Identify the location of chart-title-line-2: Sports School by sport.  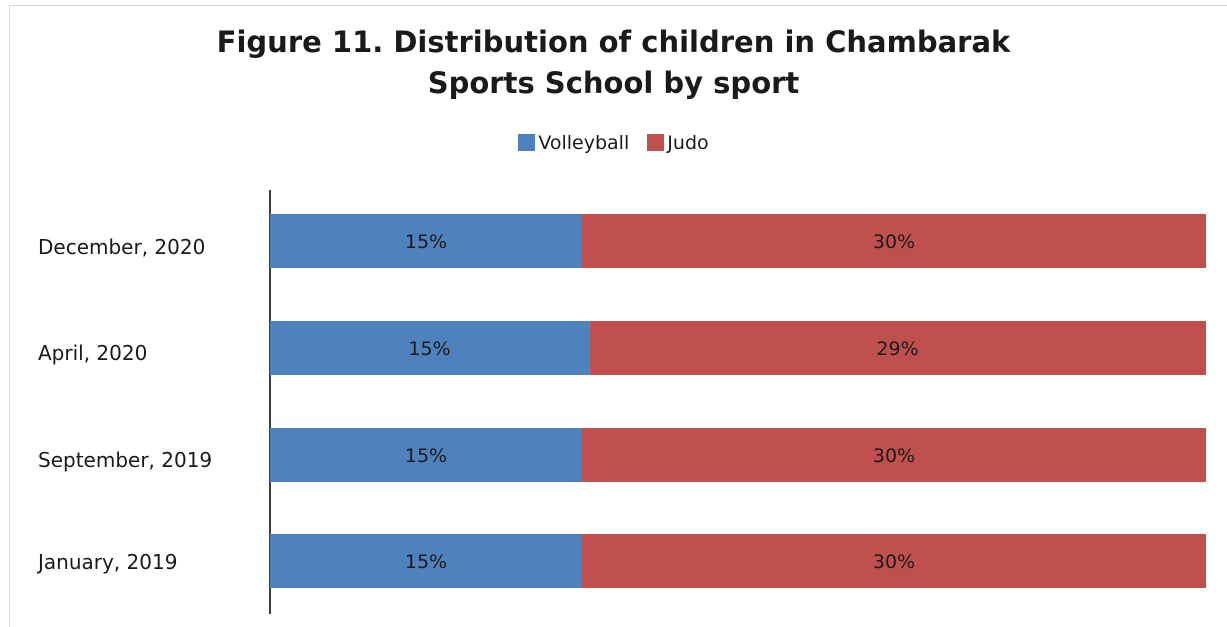
(613, 83).